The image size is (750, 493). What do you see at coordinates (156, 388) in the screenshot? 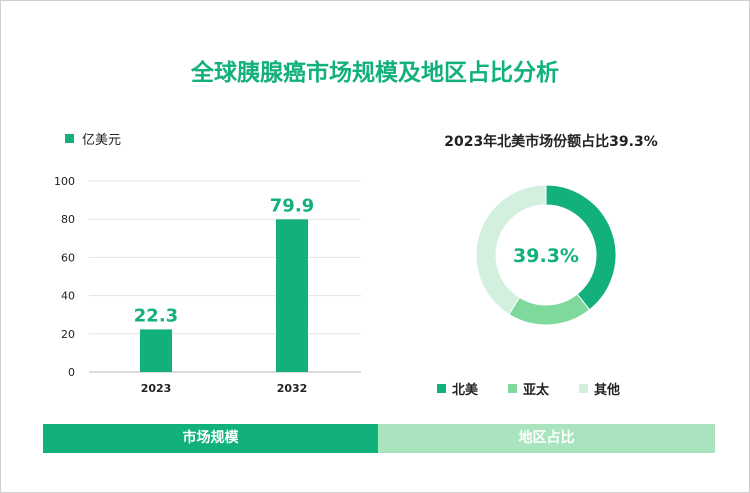
I see `x-tick-label: 2023` at bounding box center [156, 388].